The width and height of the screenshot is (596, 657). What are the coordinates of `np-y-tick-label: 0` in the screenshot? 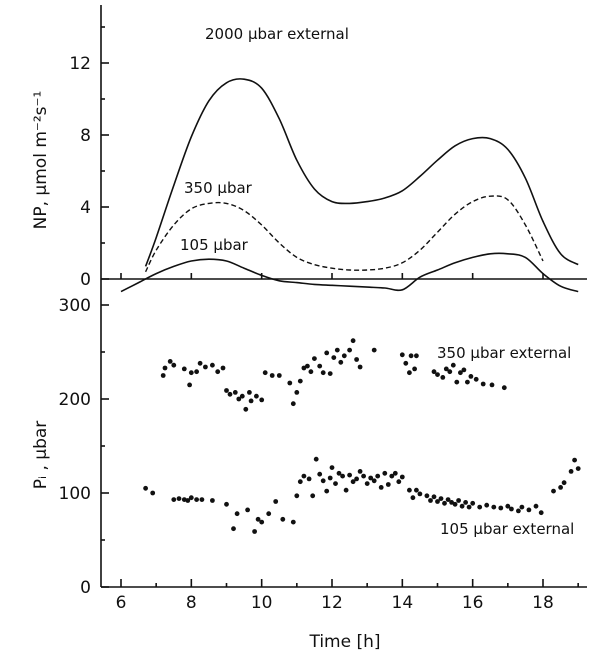 It's located at (85, 280).